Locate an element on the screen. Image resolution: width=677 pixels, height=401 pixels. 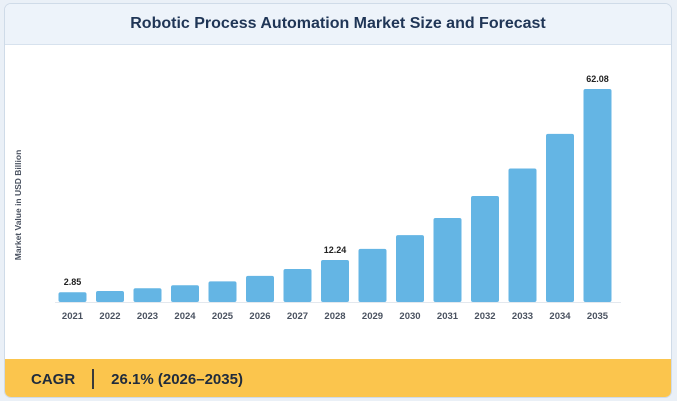
cagr-banner: CAGR 26.1% (2026–2035) is located at coordinates (338, 378).